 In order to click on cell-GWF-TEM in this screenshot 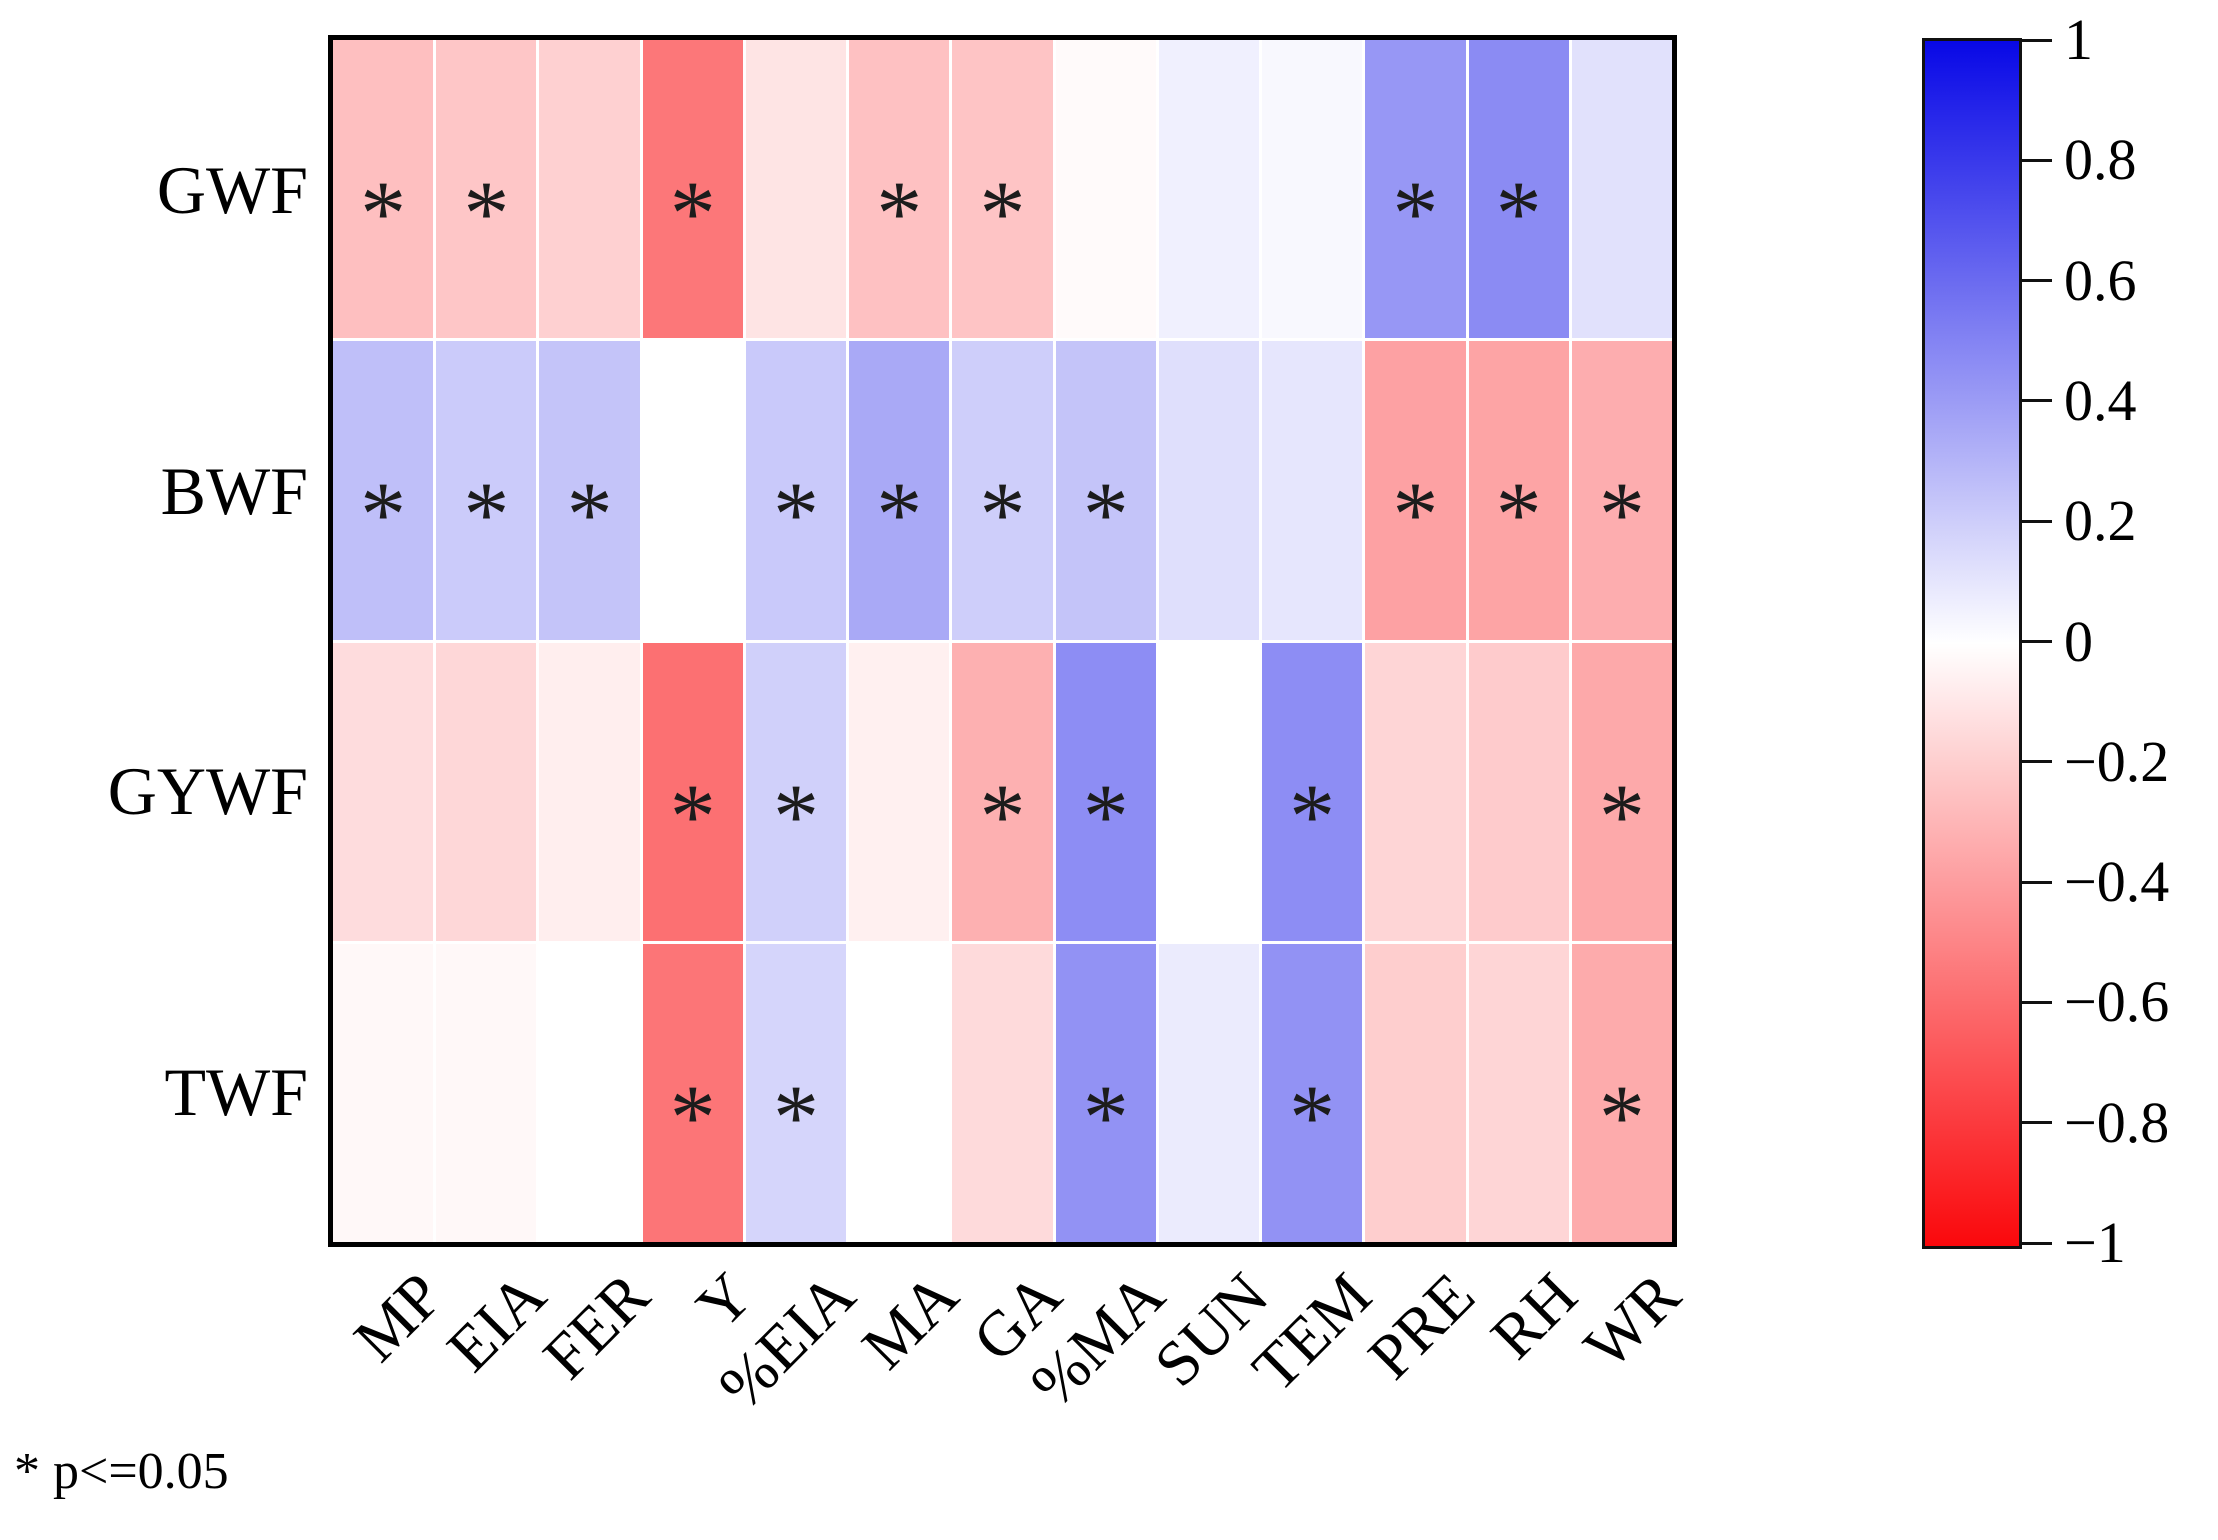, I will do `click(1312, 189)`.